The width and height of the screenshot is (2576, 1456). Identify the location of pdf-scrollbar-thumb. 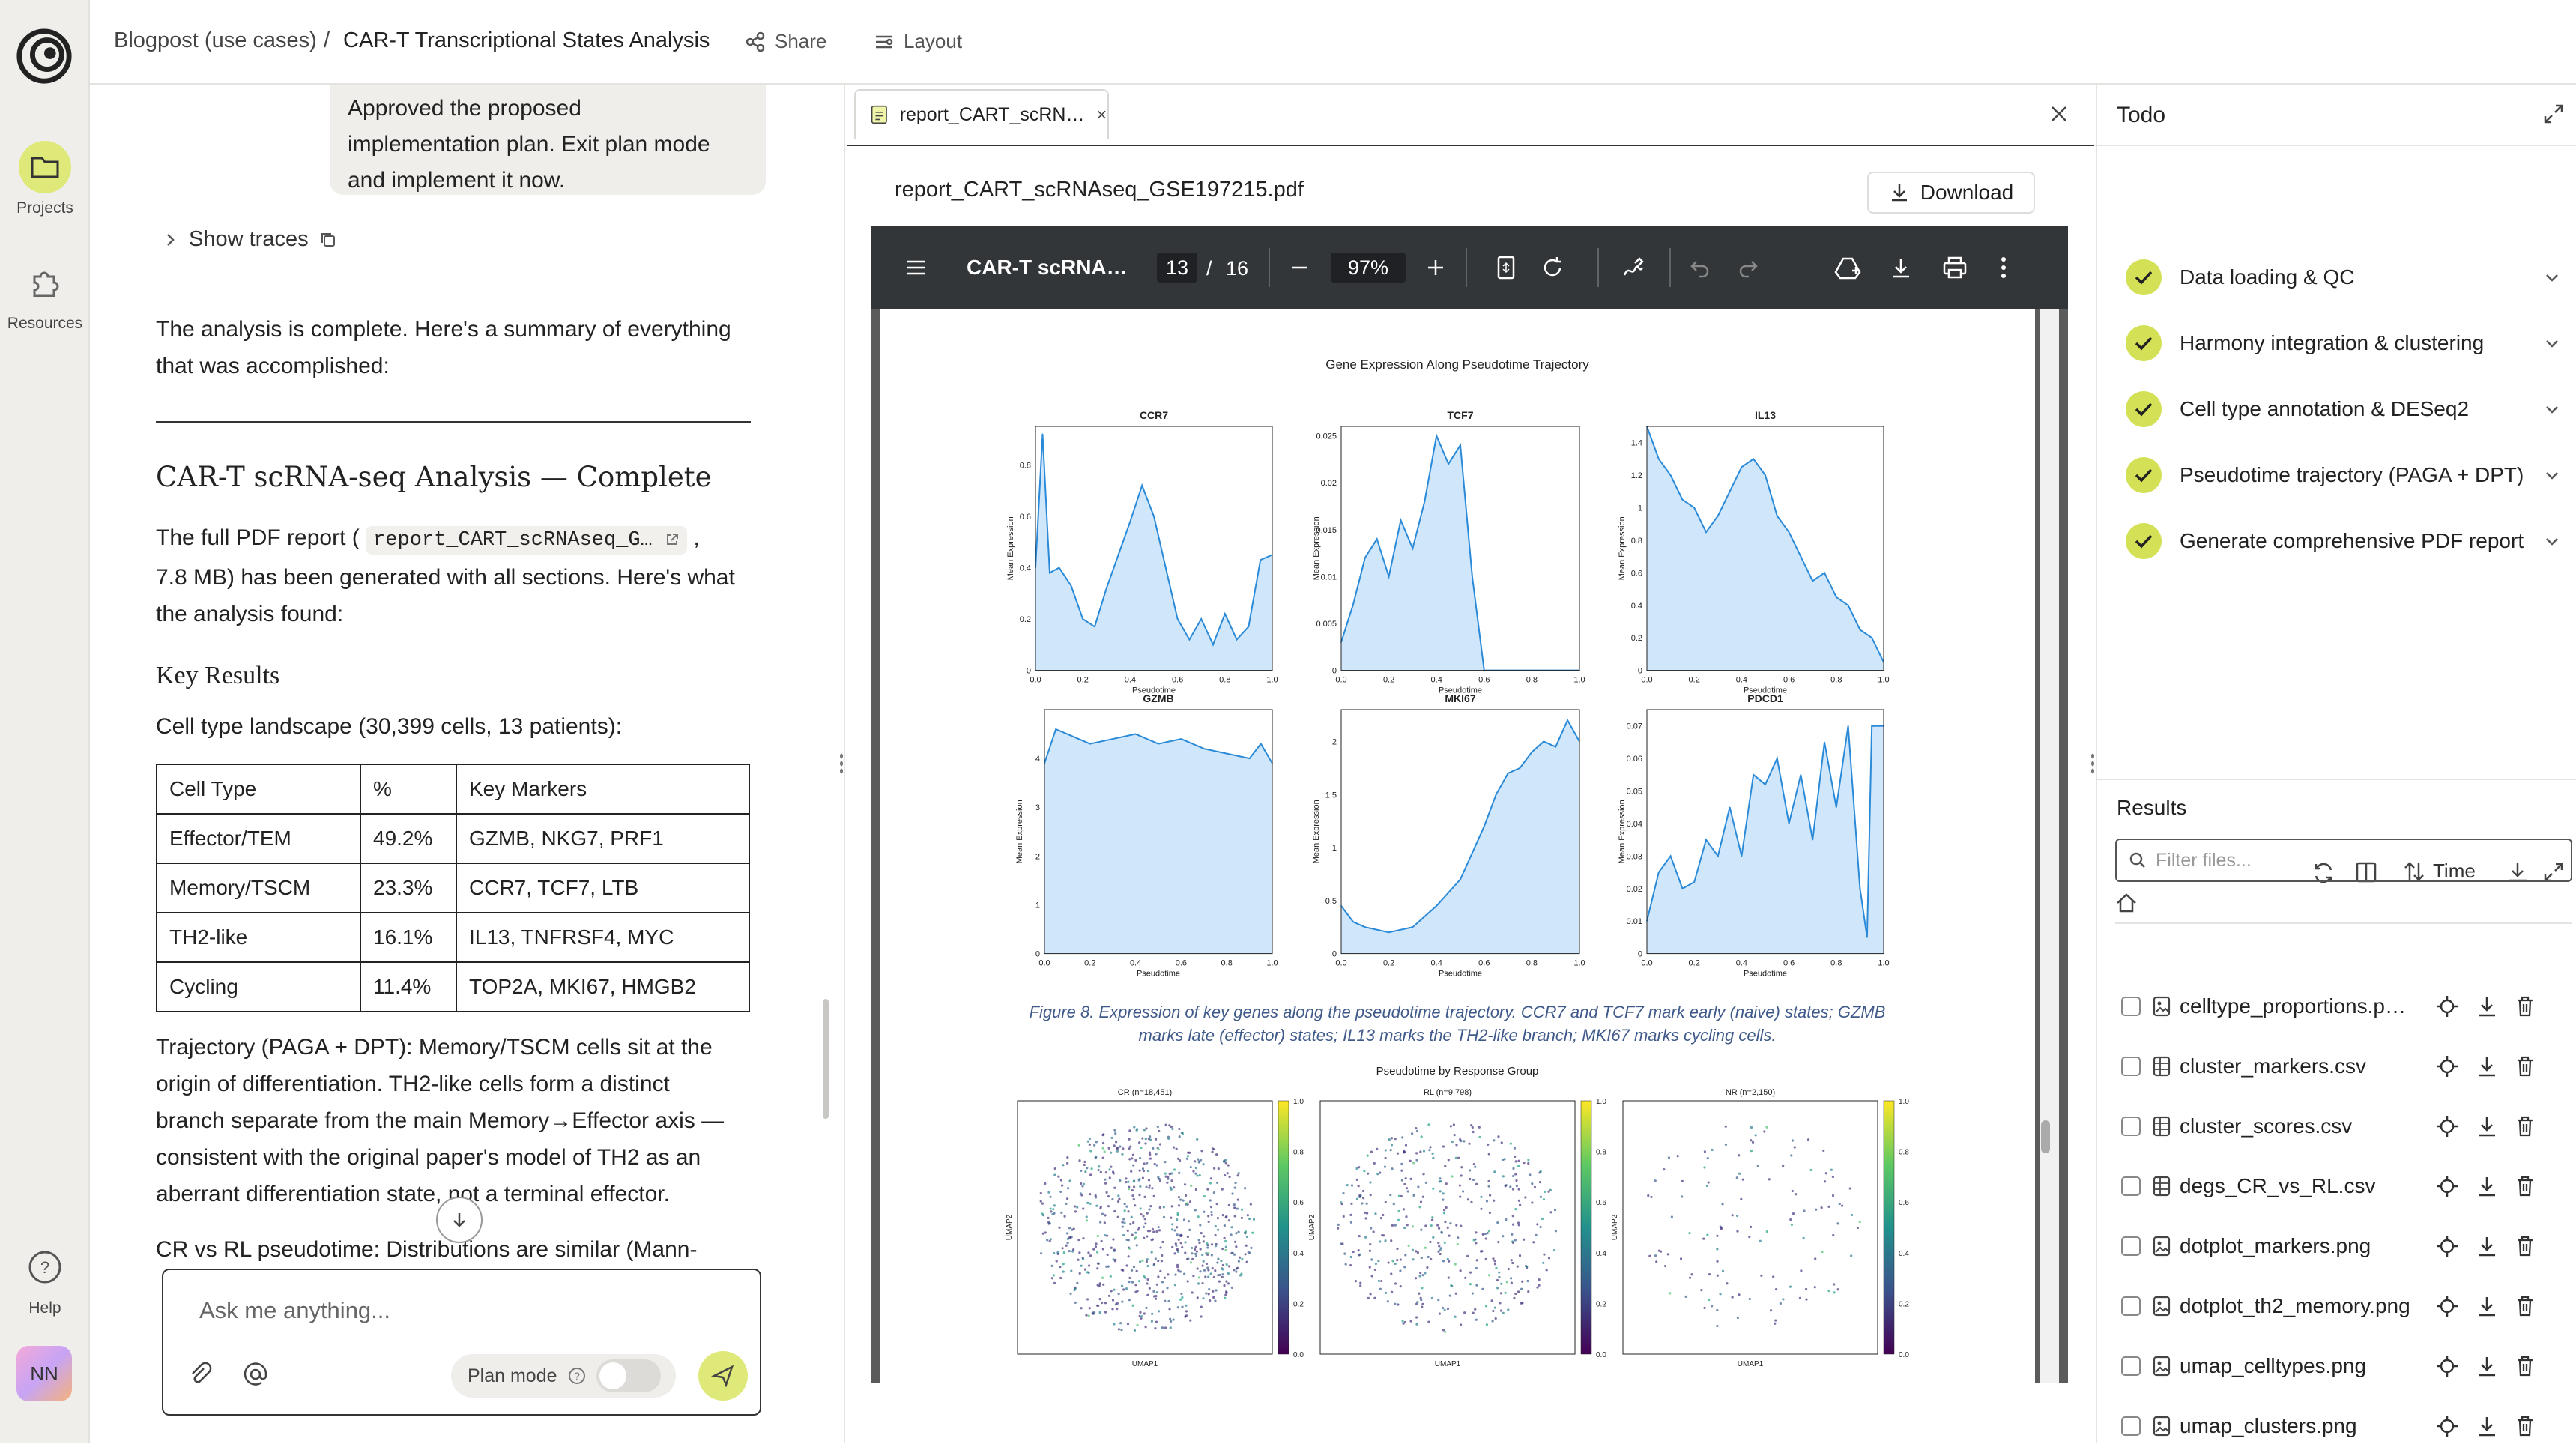
(2045, 1136).